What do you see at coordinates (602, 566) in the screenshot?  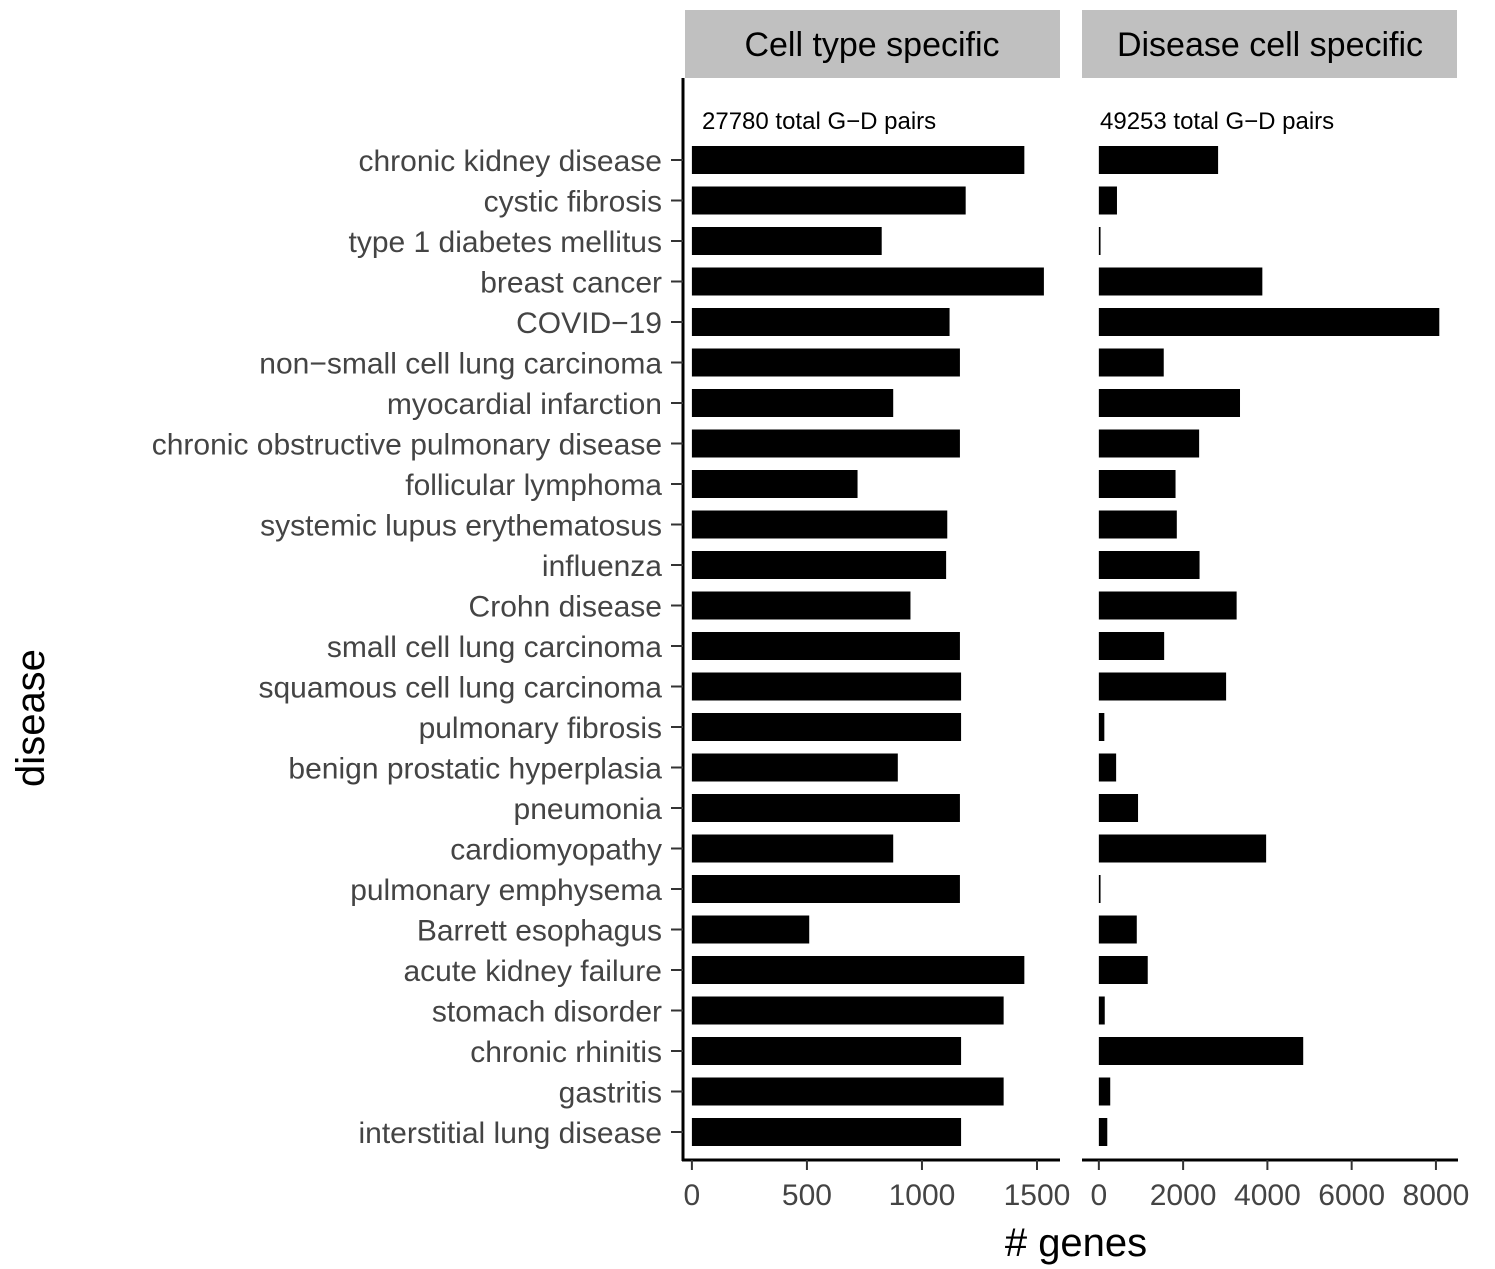 I see `category-label: influenza` at bounding box center [602, 566].